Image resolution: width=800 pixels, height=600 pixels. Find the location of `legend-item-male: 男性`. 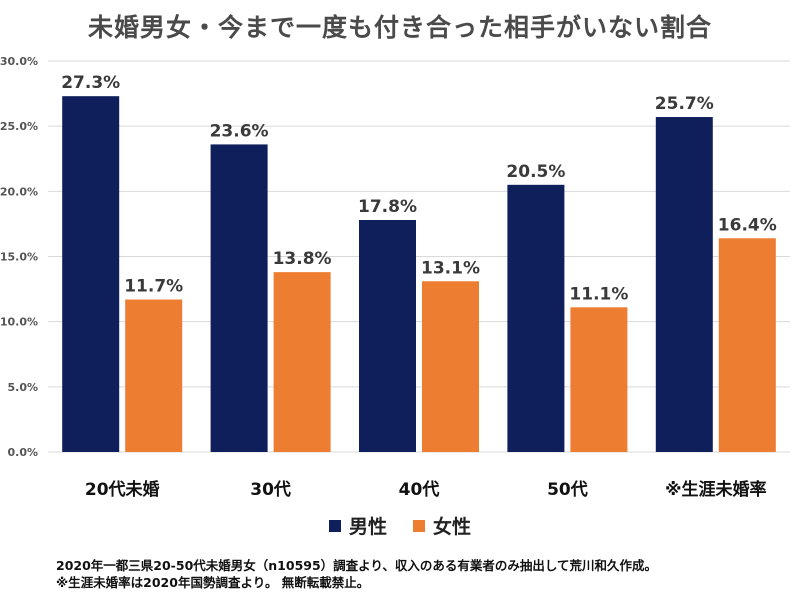

legend-item-male: 男性 is located at coordinates (357, 525).